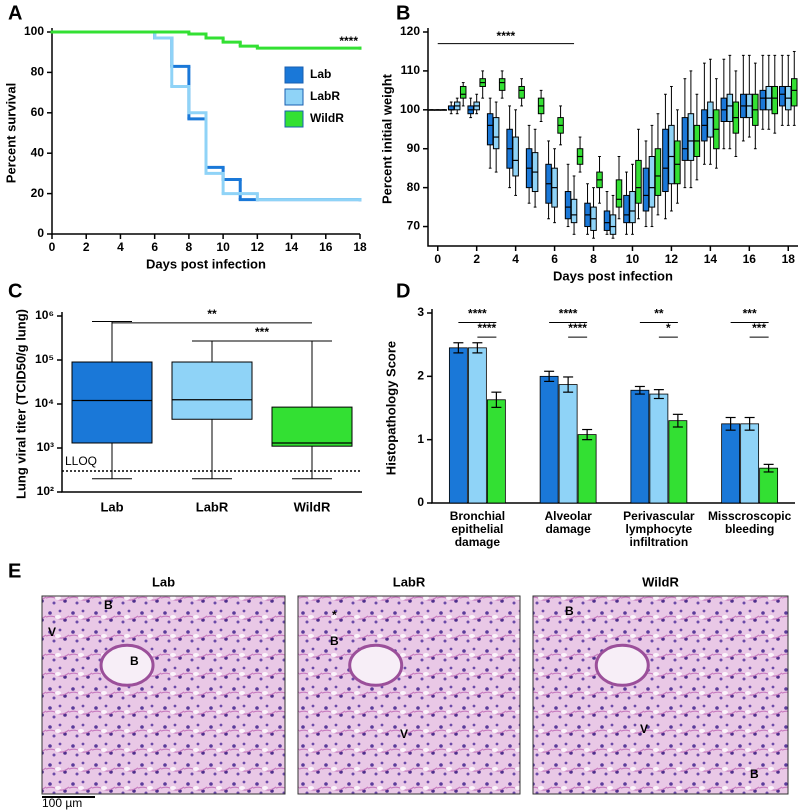  What do you see at coordinates (14, 571) in the screenshot?
I see `panel-label: E` at bounding box center [14, 571].